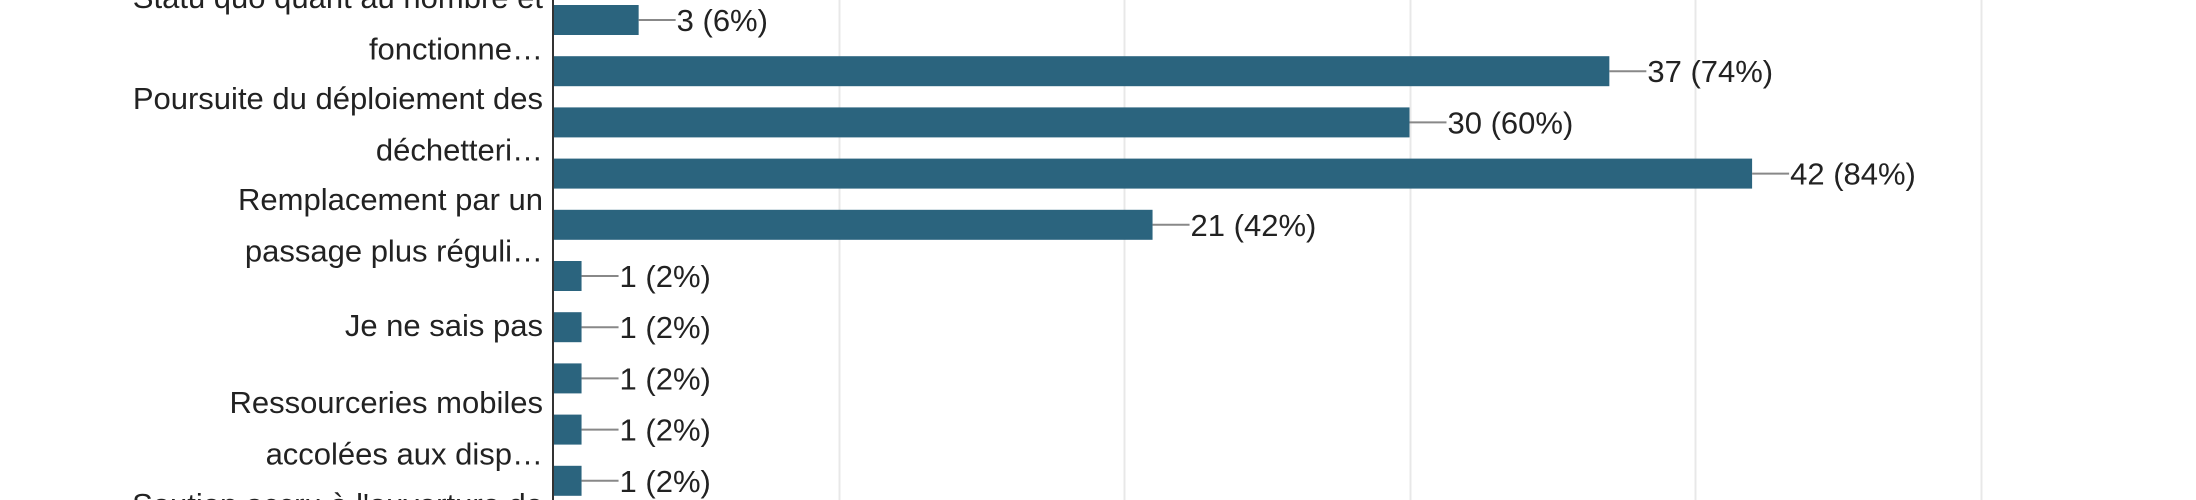  I want to click on category-label-4-line-0: Ressourceries mobiles, so click(386, 402).